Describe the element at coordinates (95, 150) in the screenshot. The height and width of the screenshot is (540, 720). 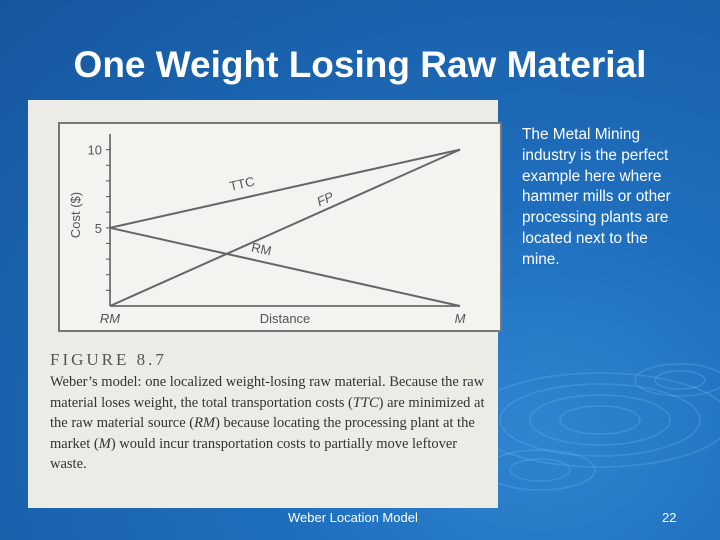
I see `y-tick-label: 10` at that location.